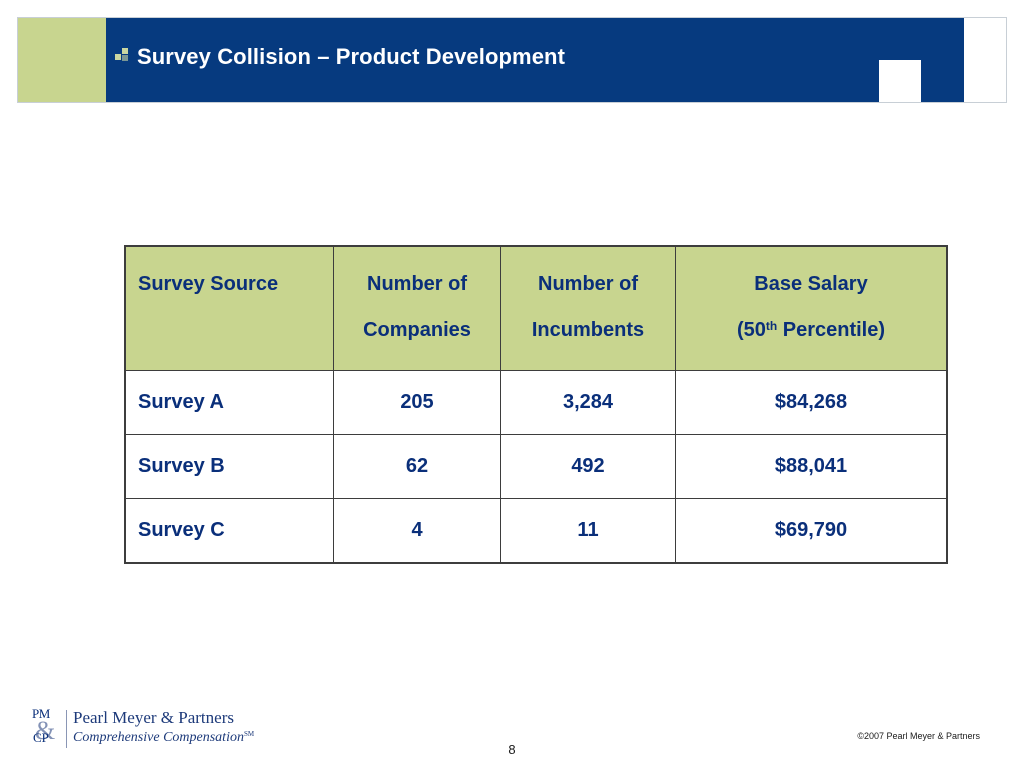 The height and width of the screenshot is (768, 1024). Describe the element at coordinates (153, 717) in the screenshot. I see `company-name: Pearl Meyer & Partners` at that location.